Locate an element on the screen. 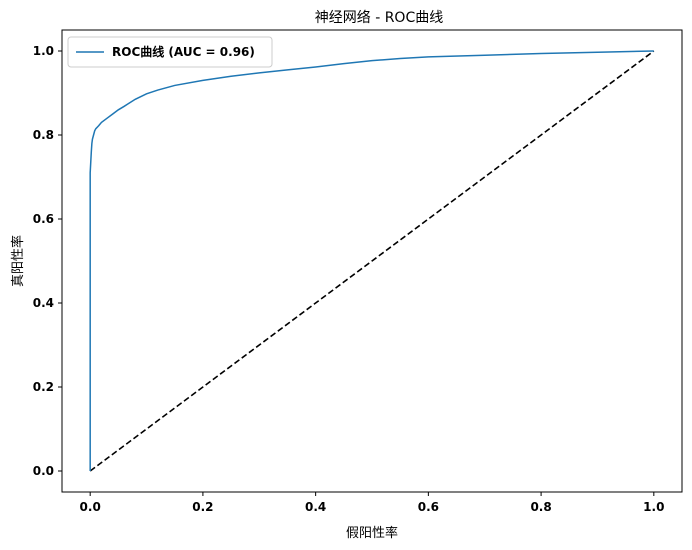  y-axis-label: 真阳性率 is located at coordinates (18, 261).